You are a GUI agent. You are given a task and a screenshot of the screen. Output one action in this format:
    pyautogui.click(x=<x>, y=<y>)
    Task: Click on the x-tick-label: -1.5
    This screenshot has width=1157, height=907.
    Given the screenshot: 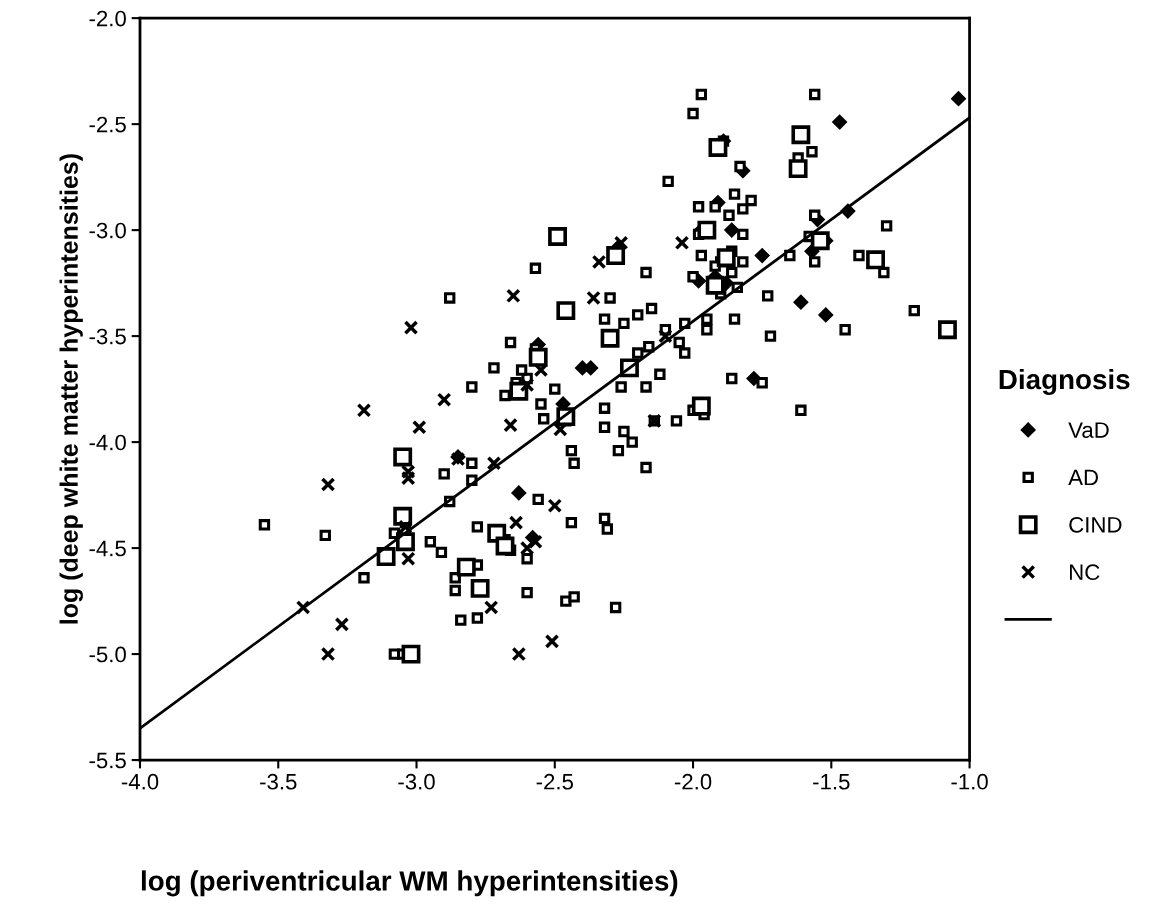 What is the action you would take?
    pyautogui.click(x=831, y=782)
    